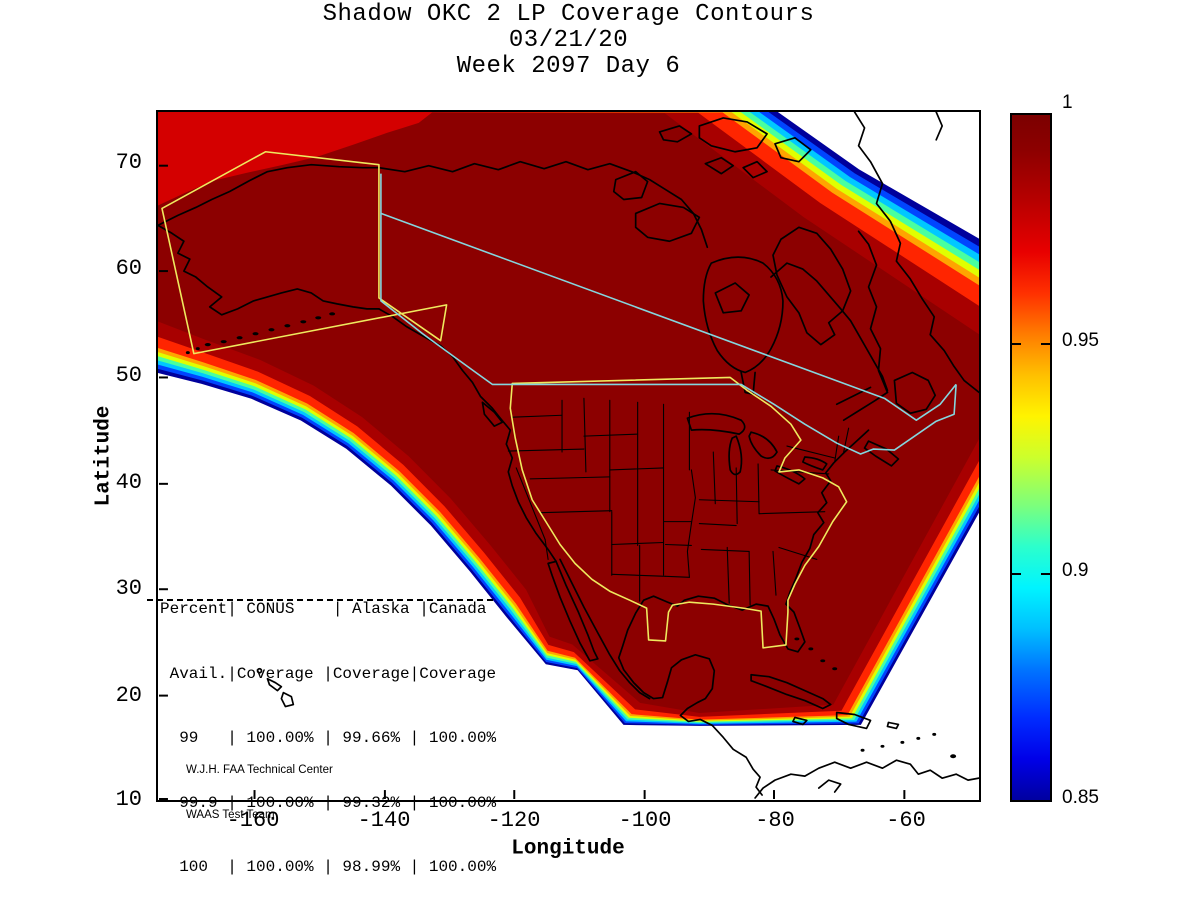 This screenshot has width=1200, height=900. Describe the element at coordinates (328, 802) in the screenshot. I see `coverage-table-row: 99.9 | 100.00% | 99.32% | 100.00%` at that location.